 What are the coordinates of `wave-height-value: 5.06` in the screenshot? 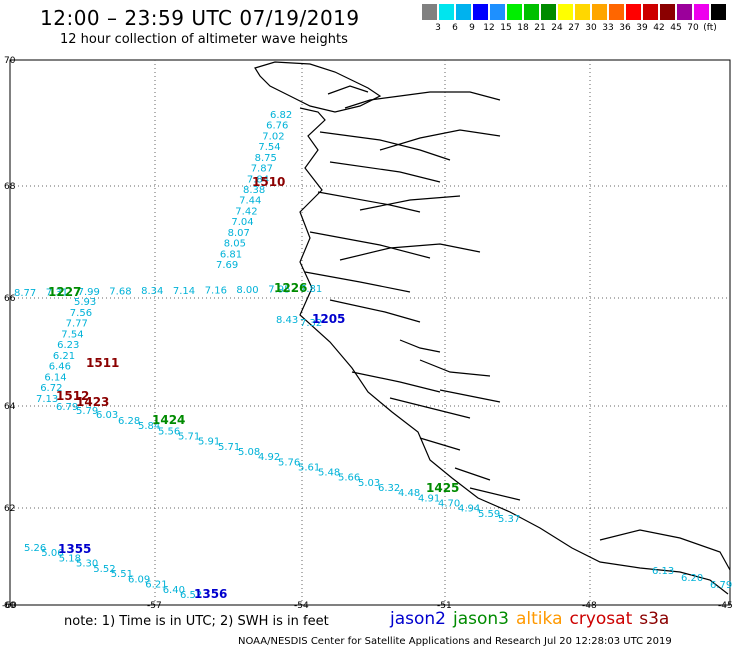 It's located at (52, 553).